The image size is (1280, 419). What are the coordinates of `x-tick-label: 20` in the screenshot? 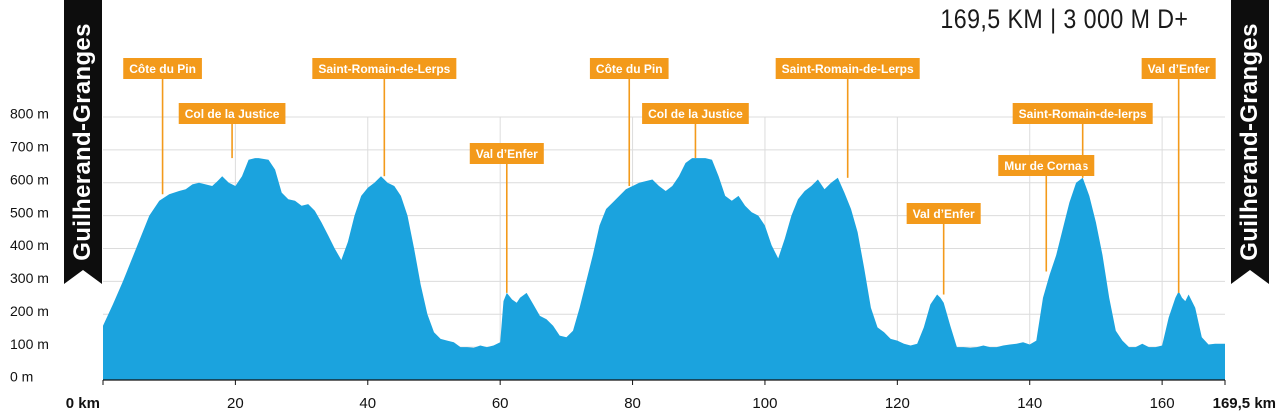 It's located at (235, 403).